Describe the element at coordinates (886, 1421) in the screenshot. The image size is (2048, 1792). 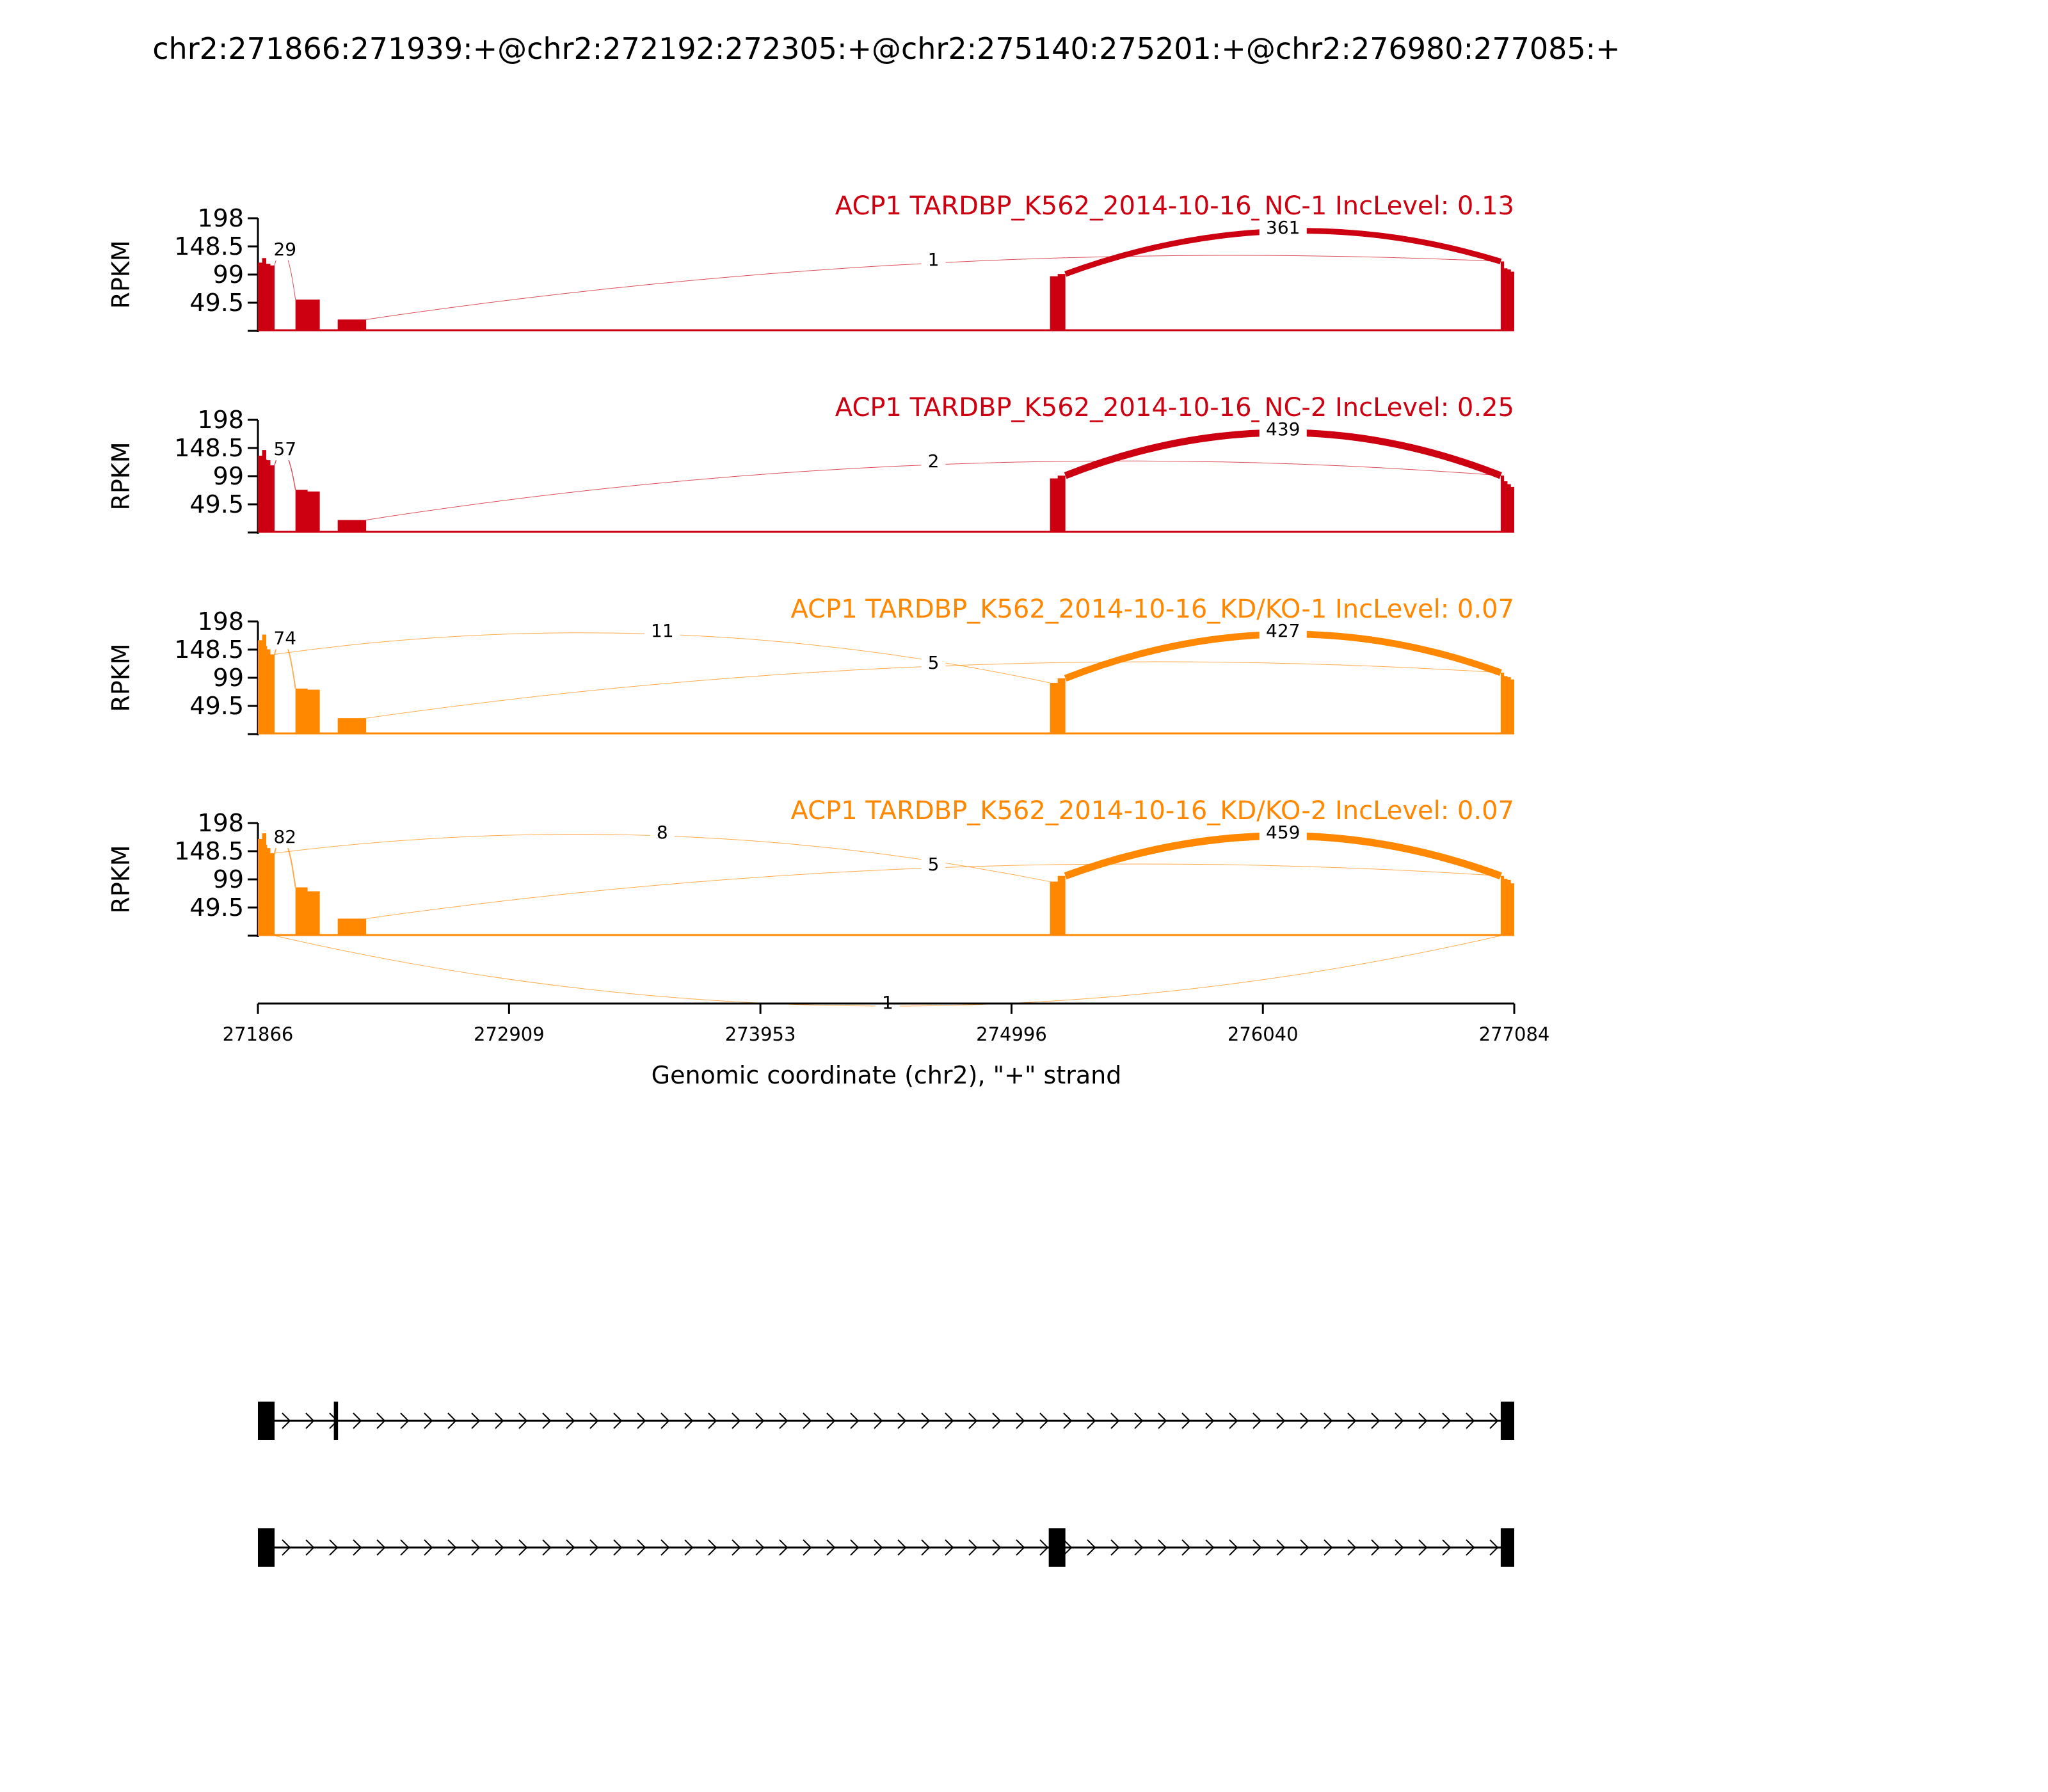
I see `isoform-track` at that location.